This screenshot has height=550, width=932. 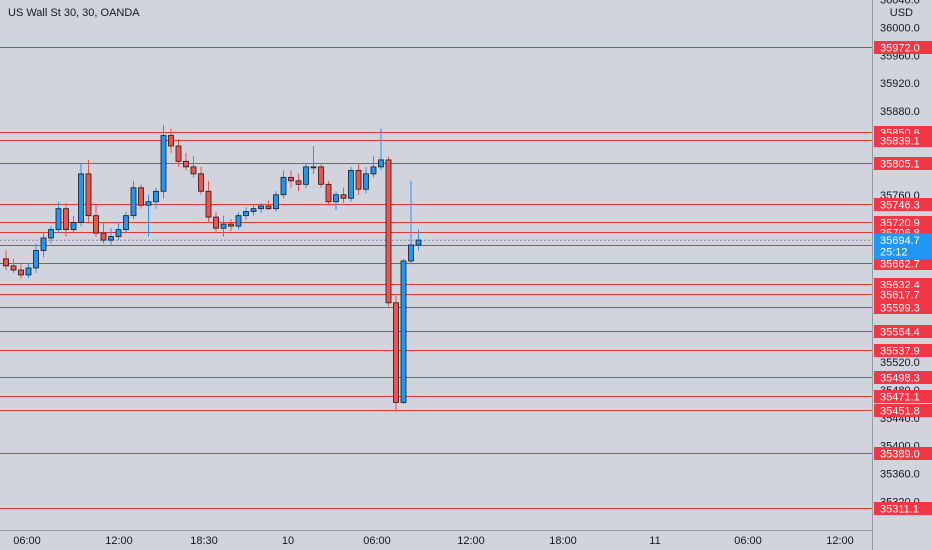 I want to click on level-label: 35662.7, so click(x=903, y=264).